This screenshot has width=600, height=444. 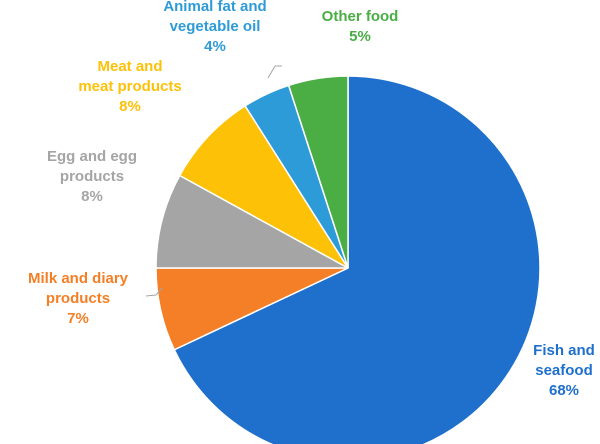 What do you see at coordinates (215, 46) in the screenshot?
I see `slice-value-label-4: 4%` at bounding box center [215, 46].